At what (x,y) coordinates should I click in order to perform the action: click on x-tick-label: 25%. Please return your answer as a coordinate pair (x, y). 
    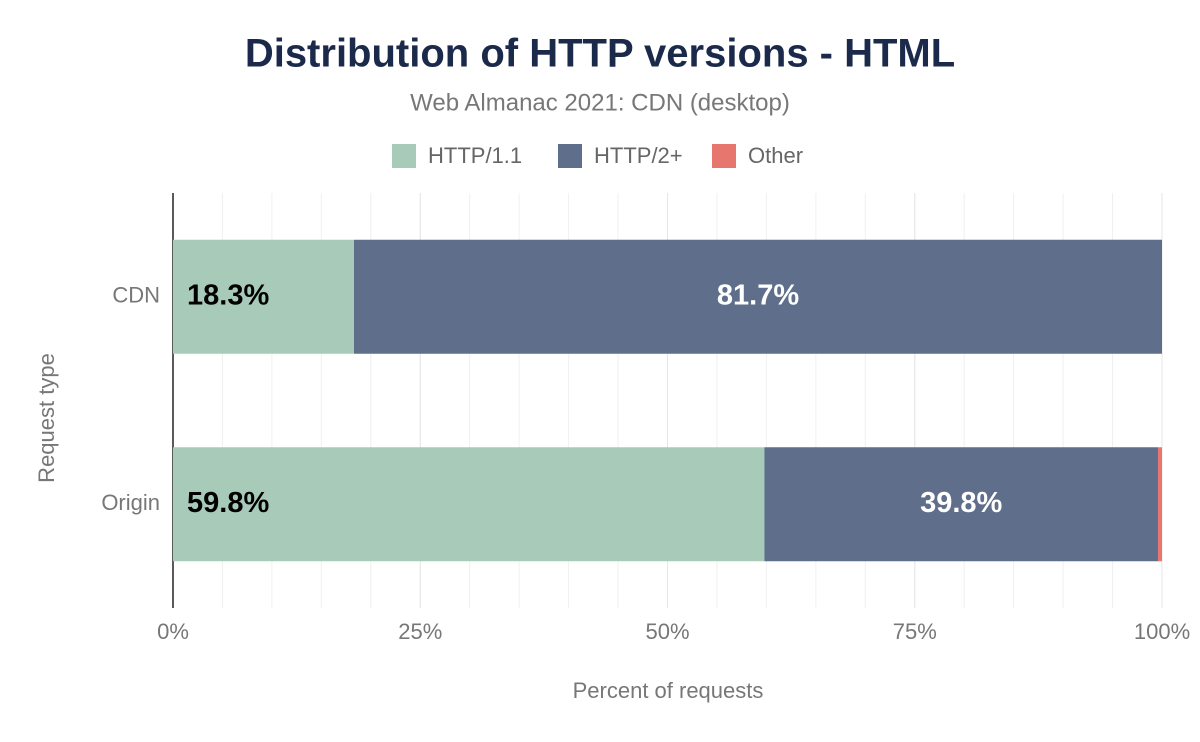
    Looking at the image, I should click on (420, 631).